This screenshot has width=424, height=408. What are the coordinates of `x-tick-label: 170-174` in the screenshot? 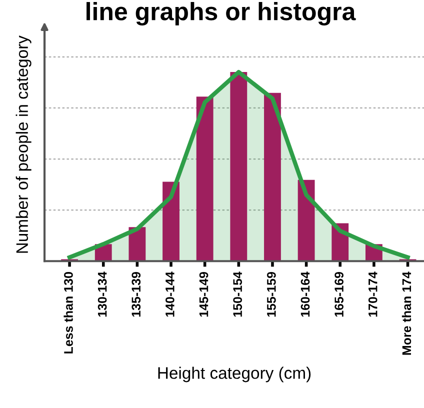 It's located at (373, 294).